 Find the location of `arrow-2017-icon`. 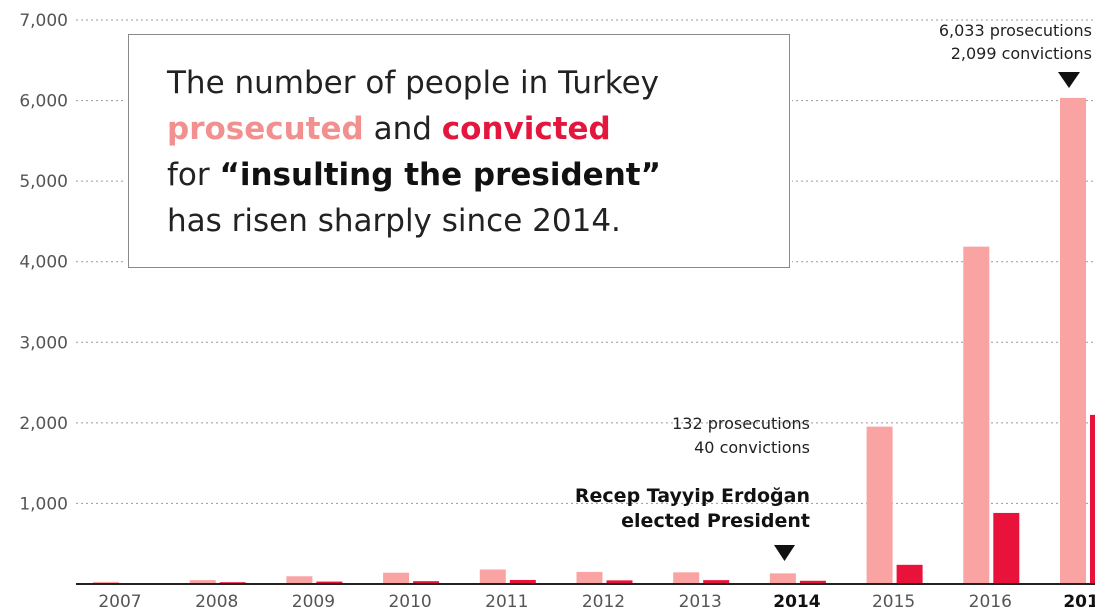

arrow-2017-icon is located at coordinates (1069, 80).